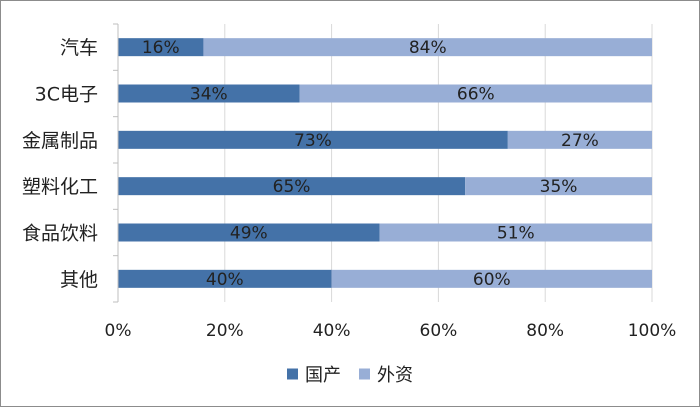 This screenshot has height=407, width=700. What do you see at coordinates (116, 163) in the screenshot?
I see `y-axis` at bounding box center [116, 163].